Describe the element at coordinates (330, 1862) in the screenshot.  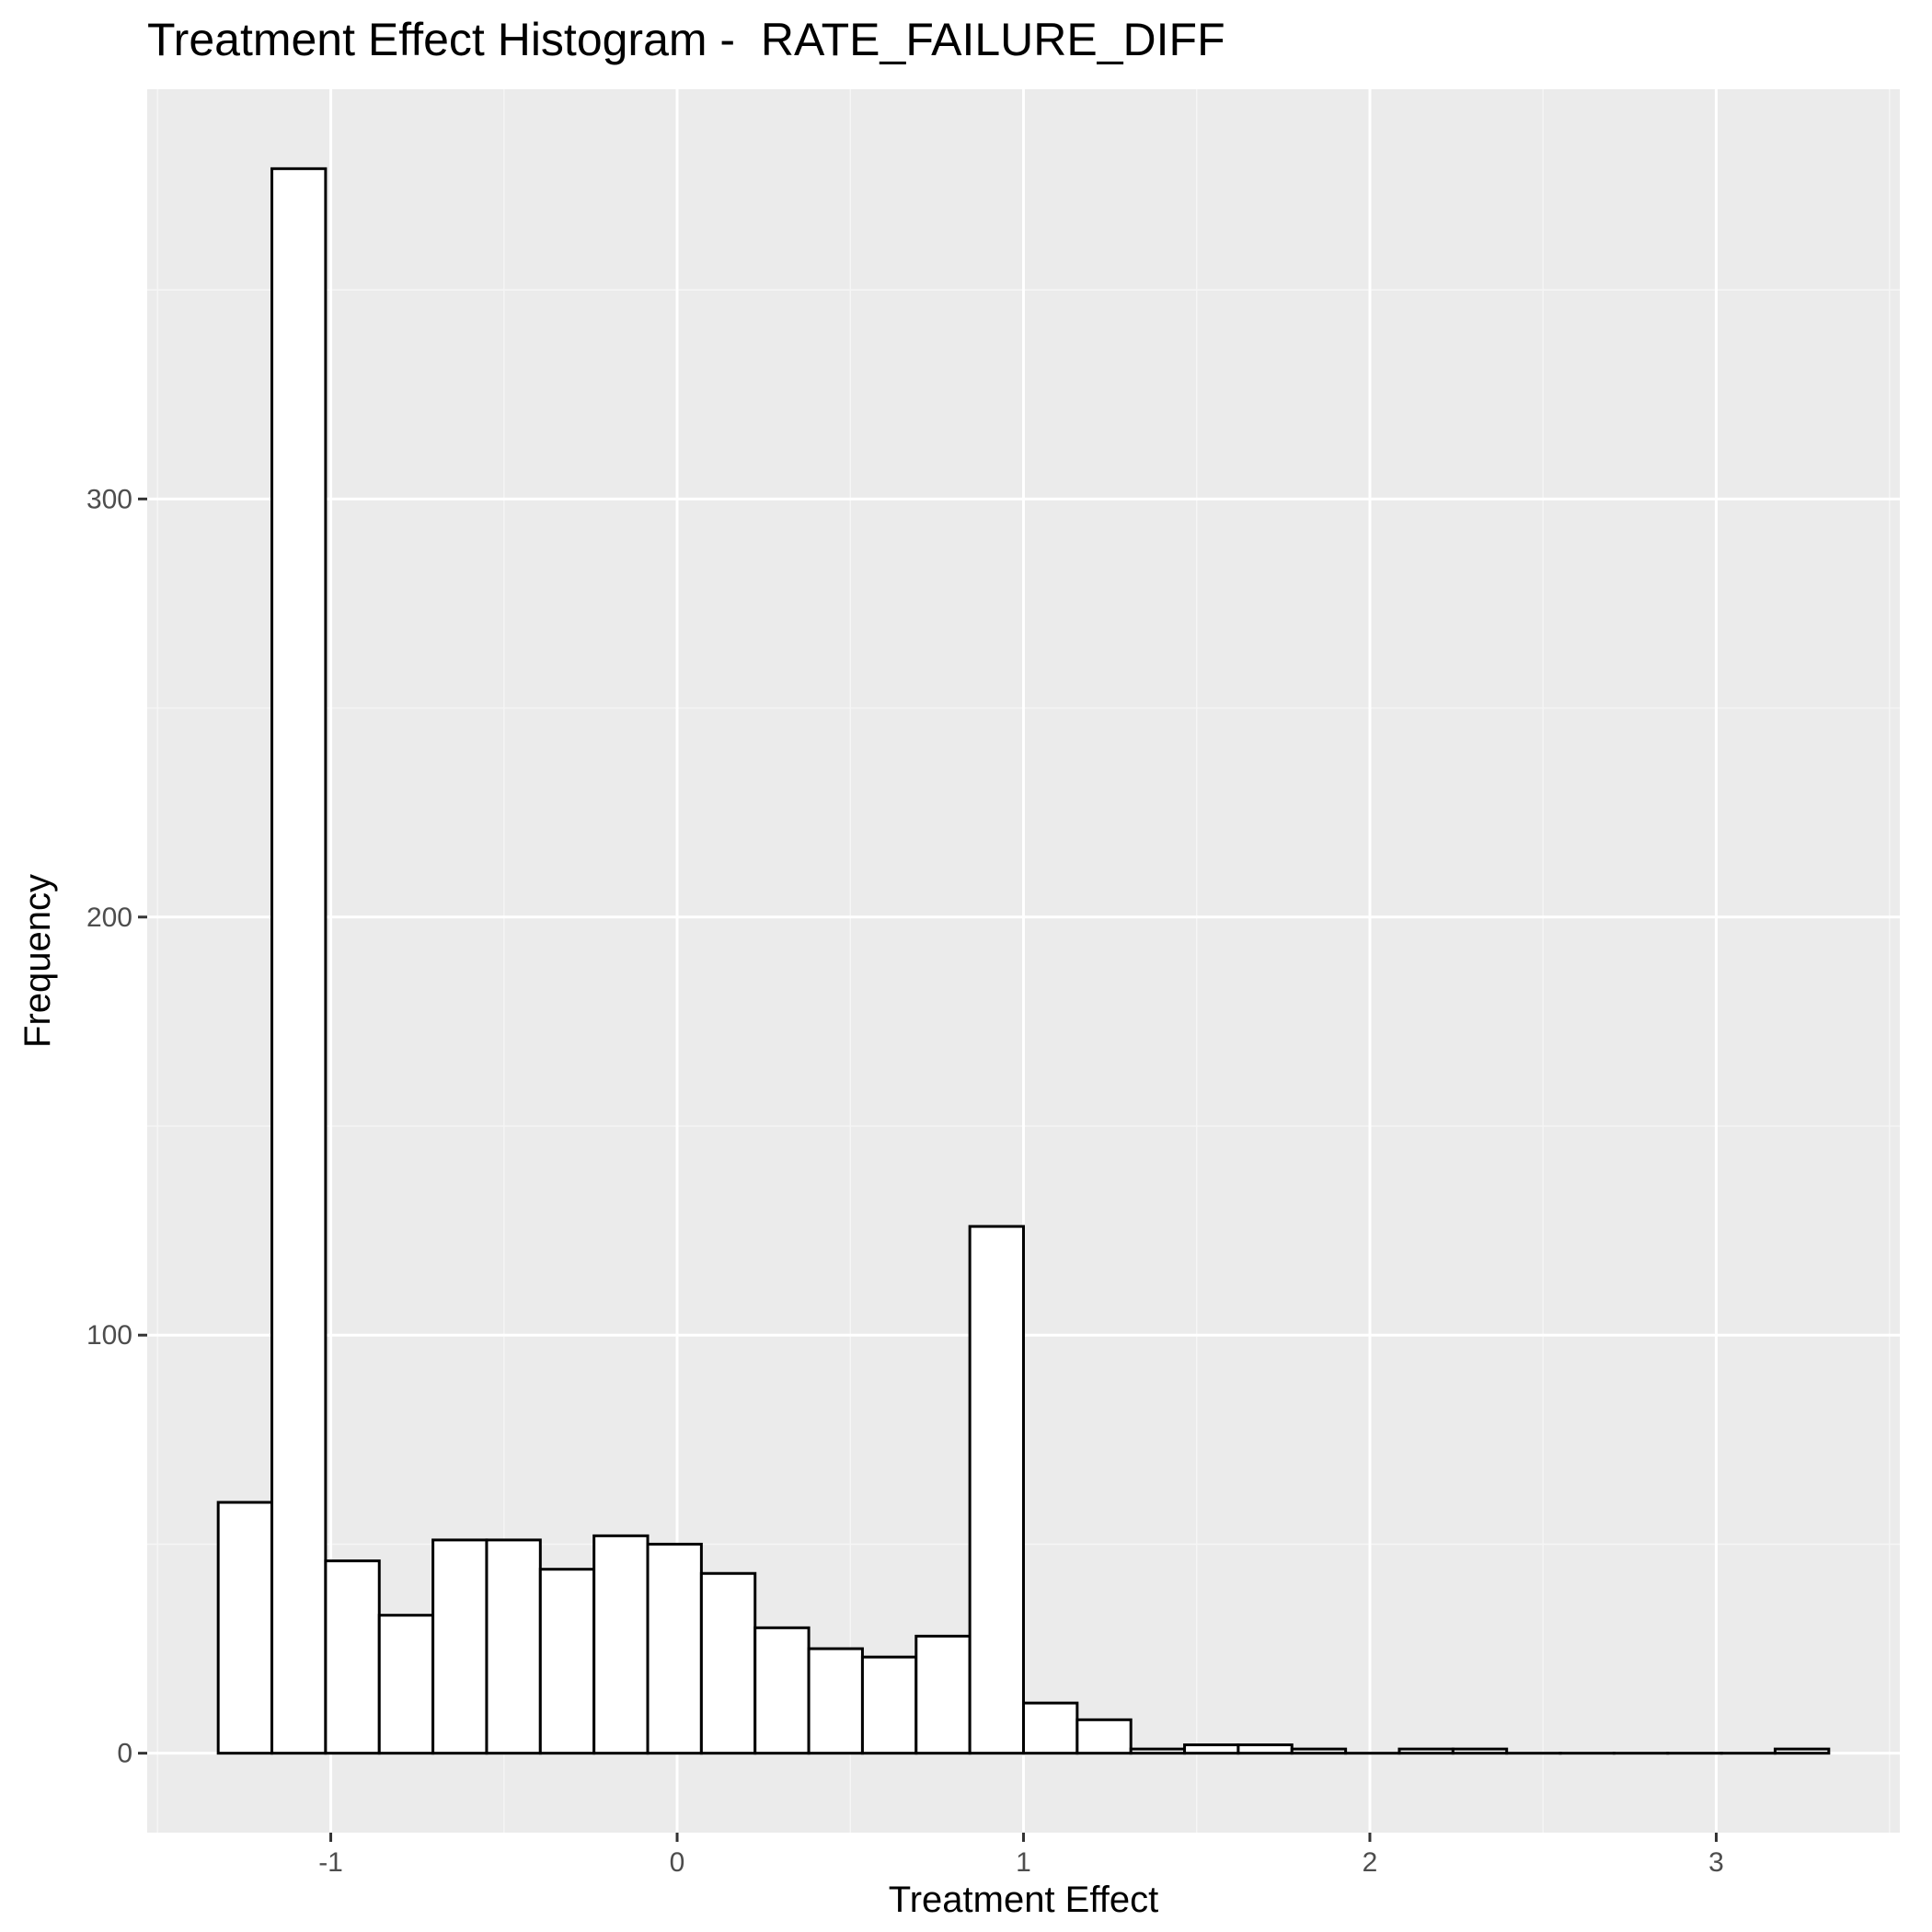
I see `x-tick-label: -1` at that location.